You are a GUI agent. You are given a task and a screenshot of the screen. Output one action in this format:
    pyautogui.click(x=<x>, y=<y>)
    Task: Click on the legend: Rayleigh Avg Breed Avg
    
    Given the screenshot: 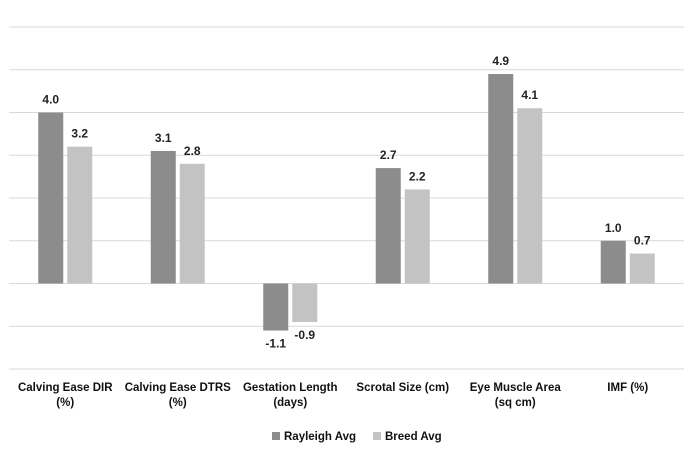 What is the action you would take?
    pyautogui.click(x=357, y=437)
    